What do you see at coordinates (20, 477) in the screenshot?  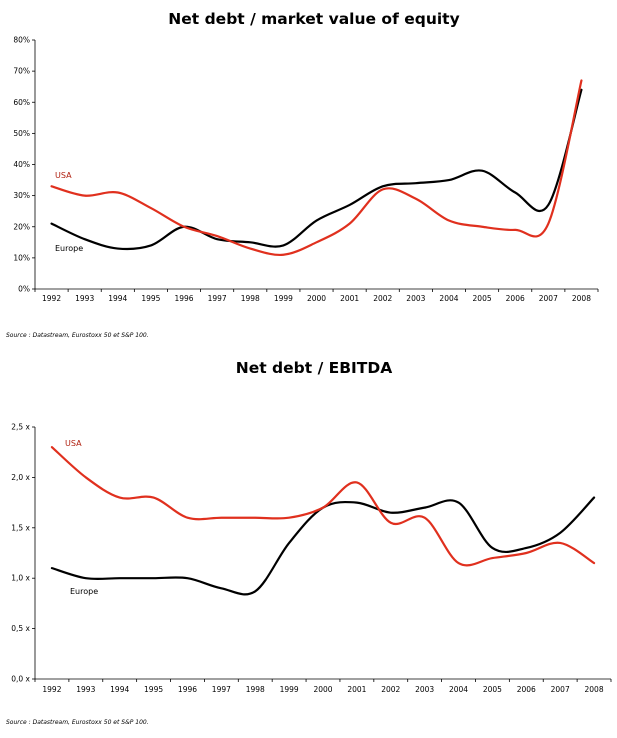 I see `chart2-y-tick-label: 2,0 x` at bounding box center [20, 477].